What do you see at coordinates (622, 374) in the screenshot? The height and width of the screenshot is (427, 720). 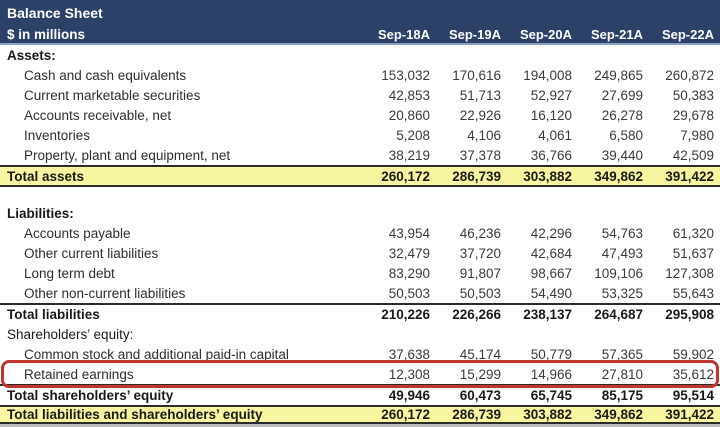 I see `cell-value: 27,810` at bounding box center [622, 374].